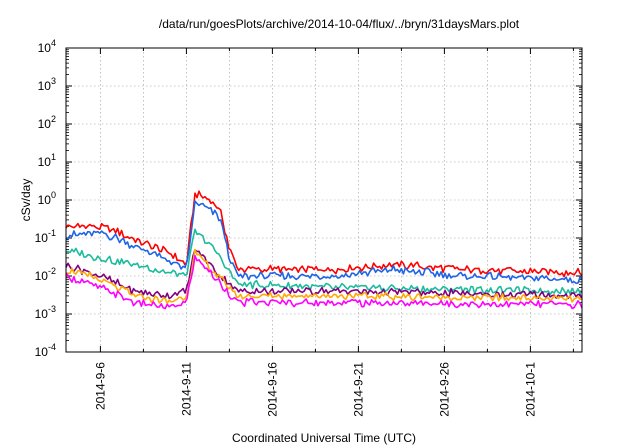 The height and width of the screenshot is (448, 640). What do you see at coordinates (47, 198) in the screenshot?
I see `y-tick-label: 10⁰` at bounding box center [47, 198].